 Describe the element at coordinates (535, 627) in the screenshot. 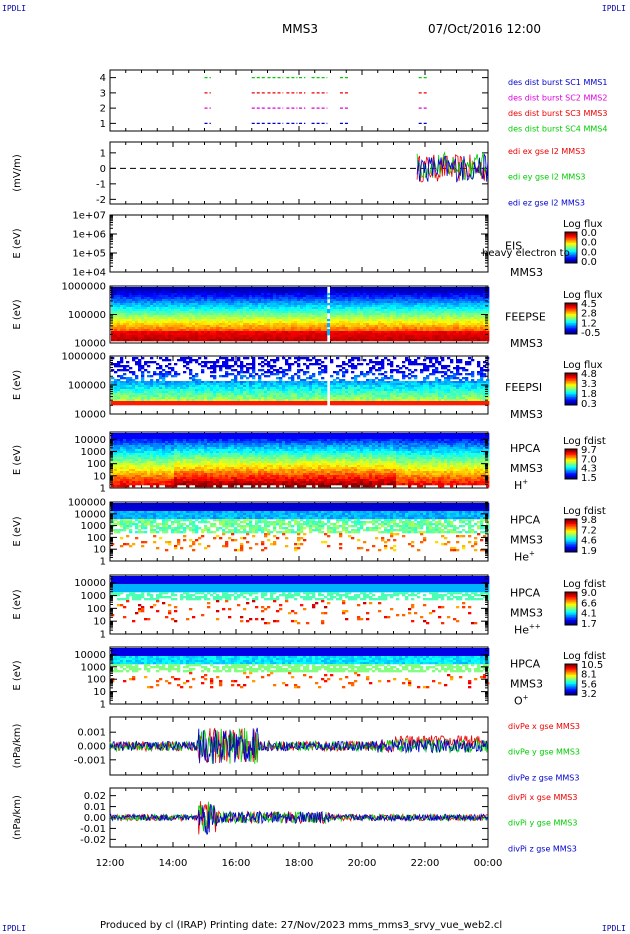

I see `species-charge-label: ++` at that location.